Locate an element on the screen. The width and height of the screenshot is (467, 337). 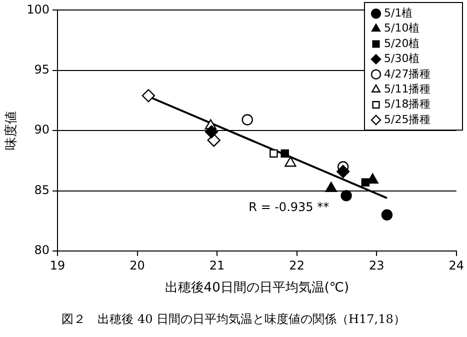
x-axis-title: 出穂後40日間の日平均気温(℃) is located at coordinates (257, 288).